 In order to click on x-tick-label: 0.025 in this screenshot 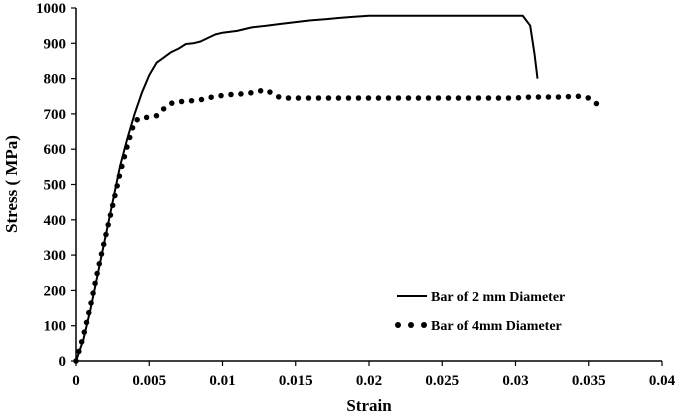, I will do `click(442, 381)`.